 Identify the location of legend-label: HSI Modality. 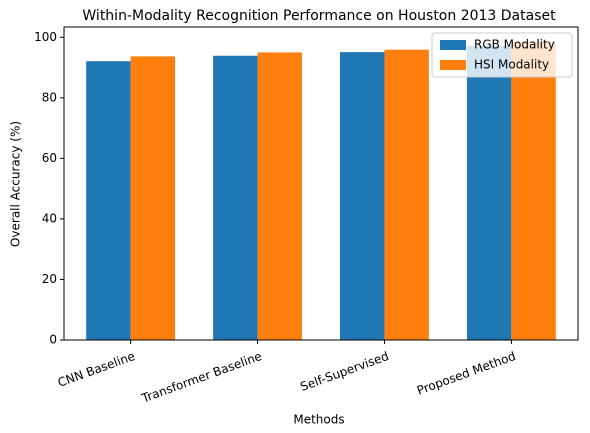
(511, 65).